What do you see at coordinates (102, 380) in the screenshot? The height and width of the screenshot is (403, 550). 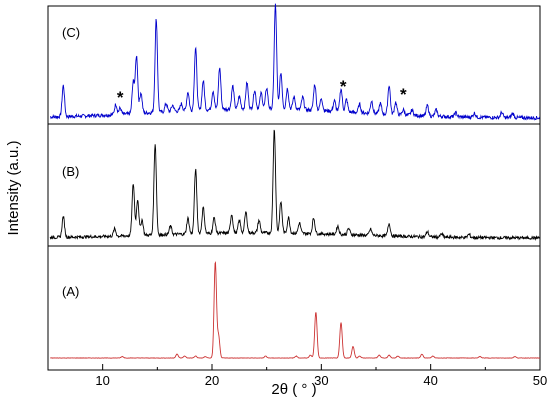 I see `x-tick-label: 10` at bounding box center [102, 380].